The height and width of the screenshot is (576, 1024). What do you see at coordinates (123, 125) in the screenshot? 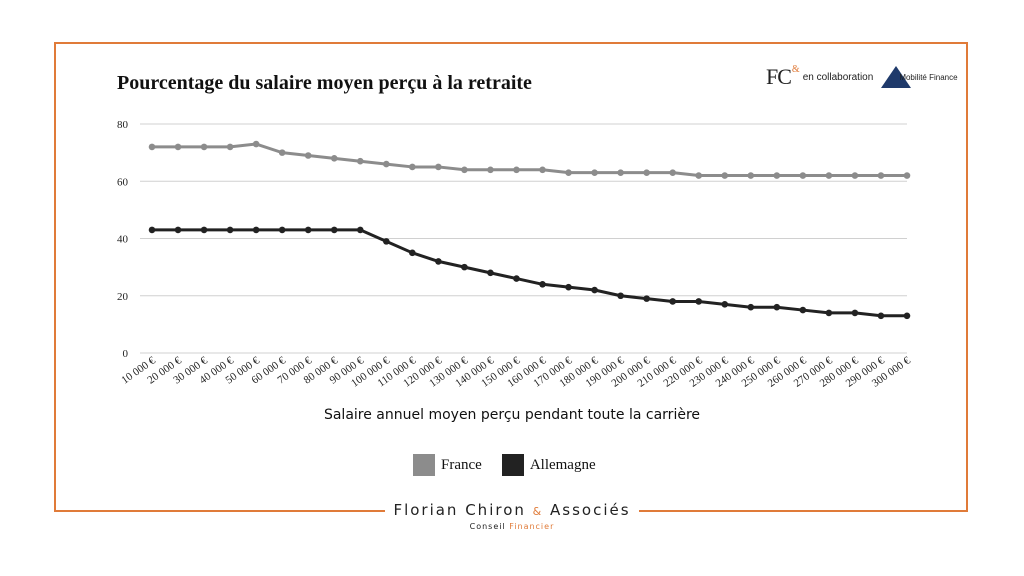
I see `y-tick-label: 80` at bounding box center [123, 125].